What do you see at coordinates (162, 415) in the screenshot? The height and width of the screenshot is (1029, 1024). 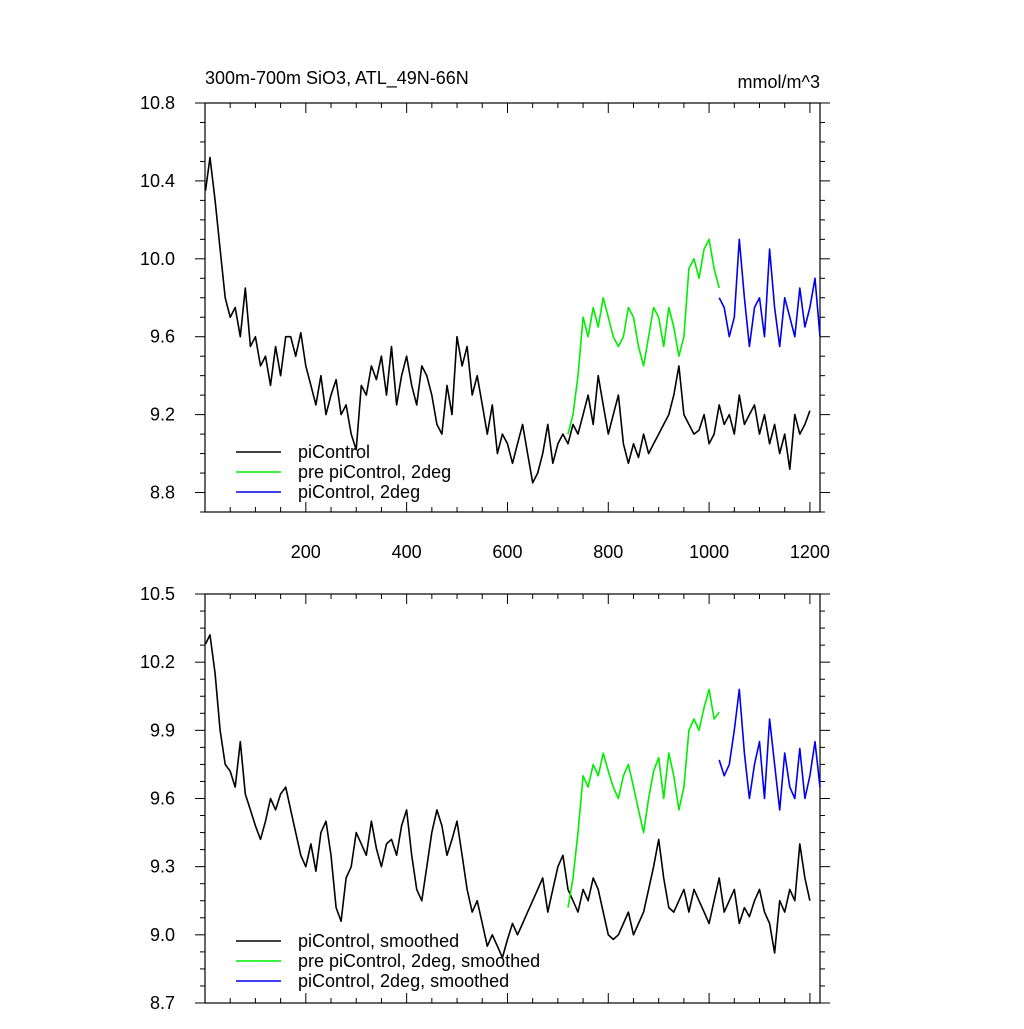 I see `y-tick-label: 9.2` at bounding box center [162, 415].